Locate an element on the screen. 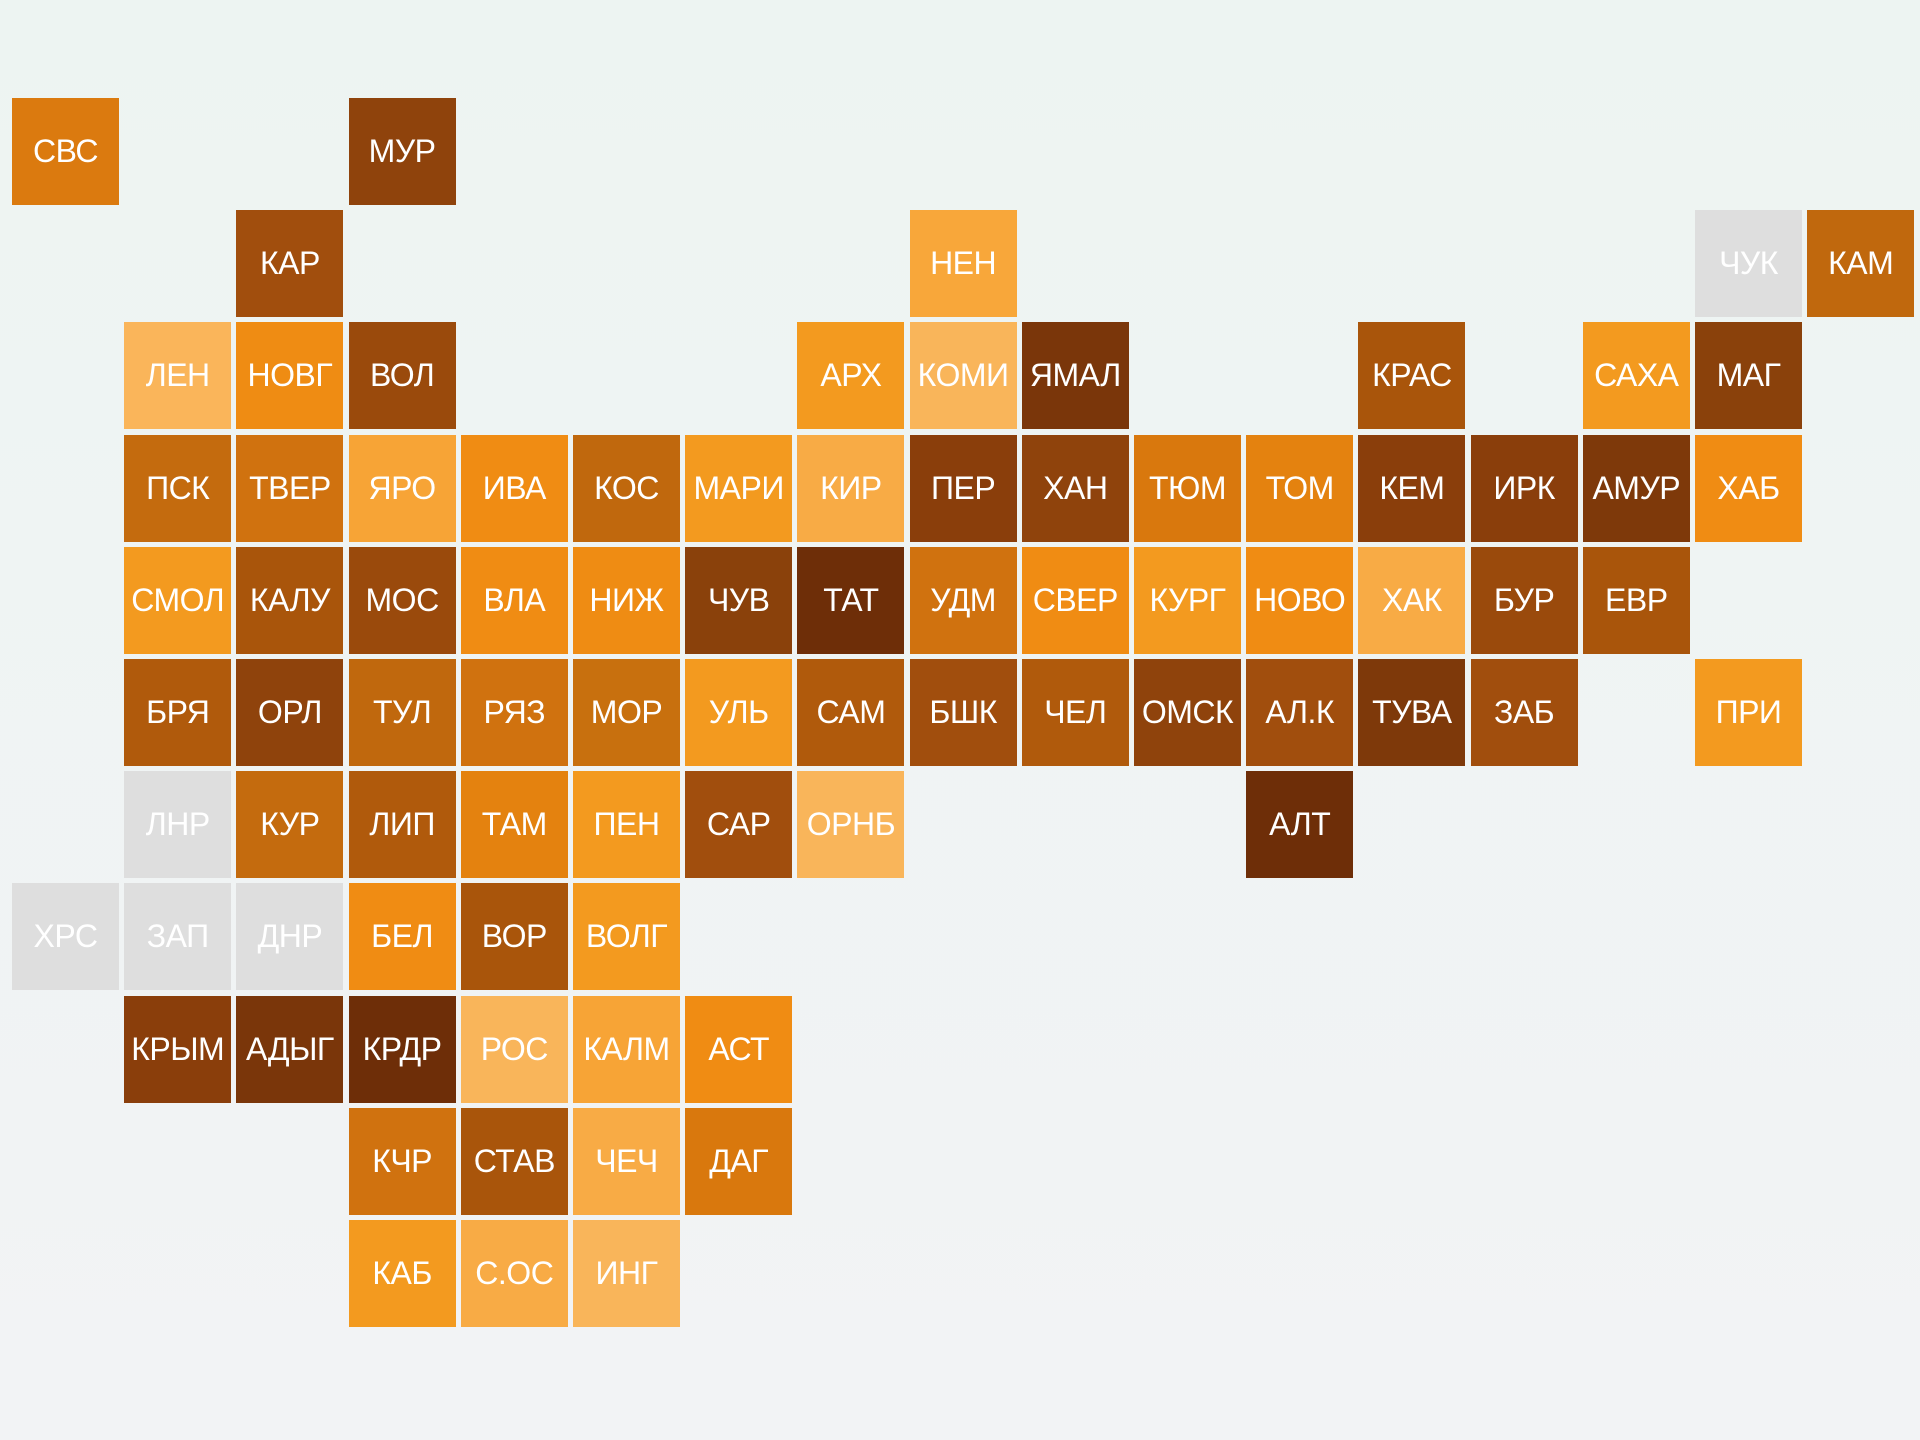 This screenshot has width=1920, height=1440. region-tile: ЧЕЛ is located at coordinates (1075, 712).